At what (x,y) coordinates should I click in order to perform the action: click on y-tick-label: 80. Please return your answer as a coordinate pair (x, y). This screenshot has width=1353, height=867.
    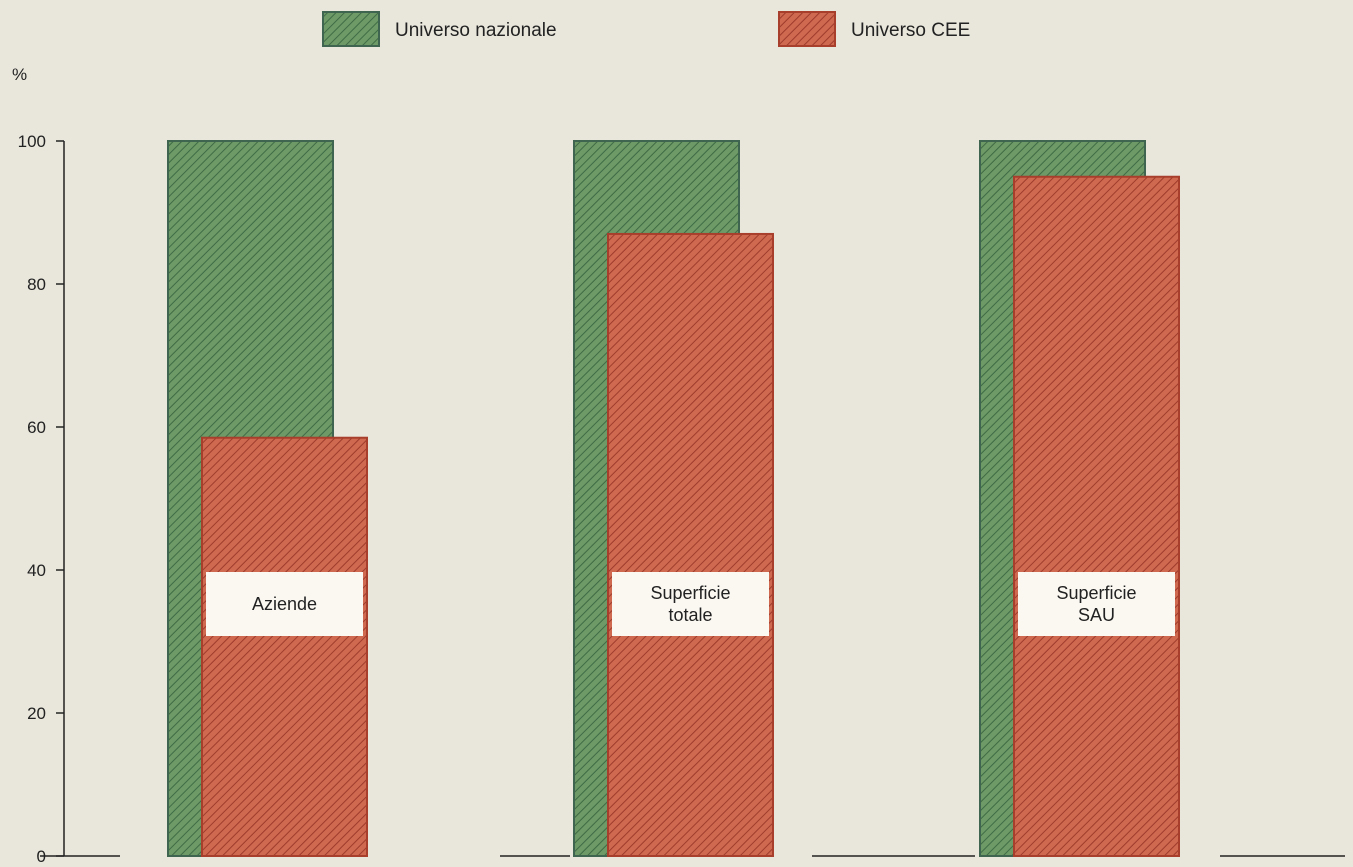
    Looking at the image, I should click on (36, 284).